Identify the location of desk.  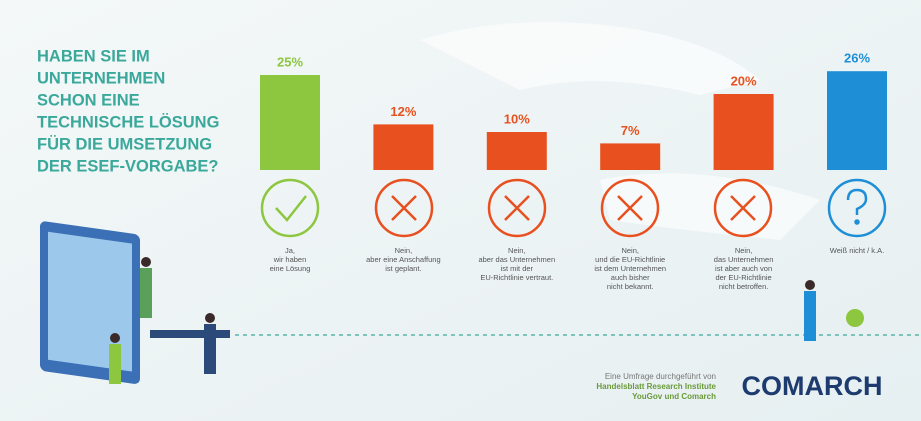
(190, 334).